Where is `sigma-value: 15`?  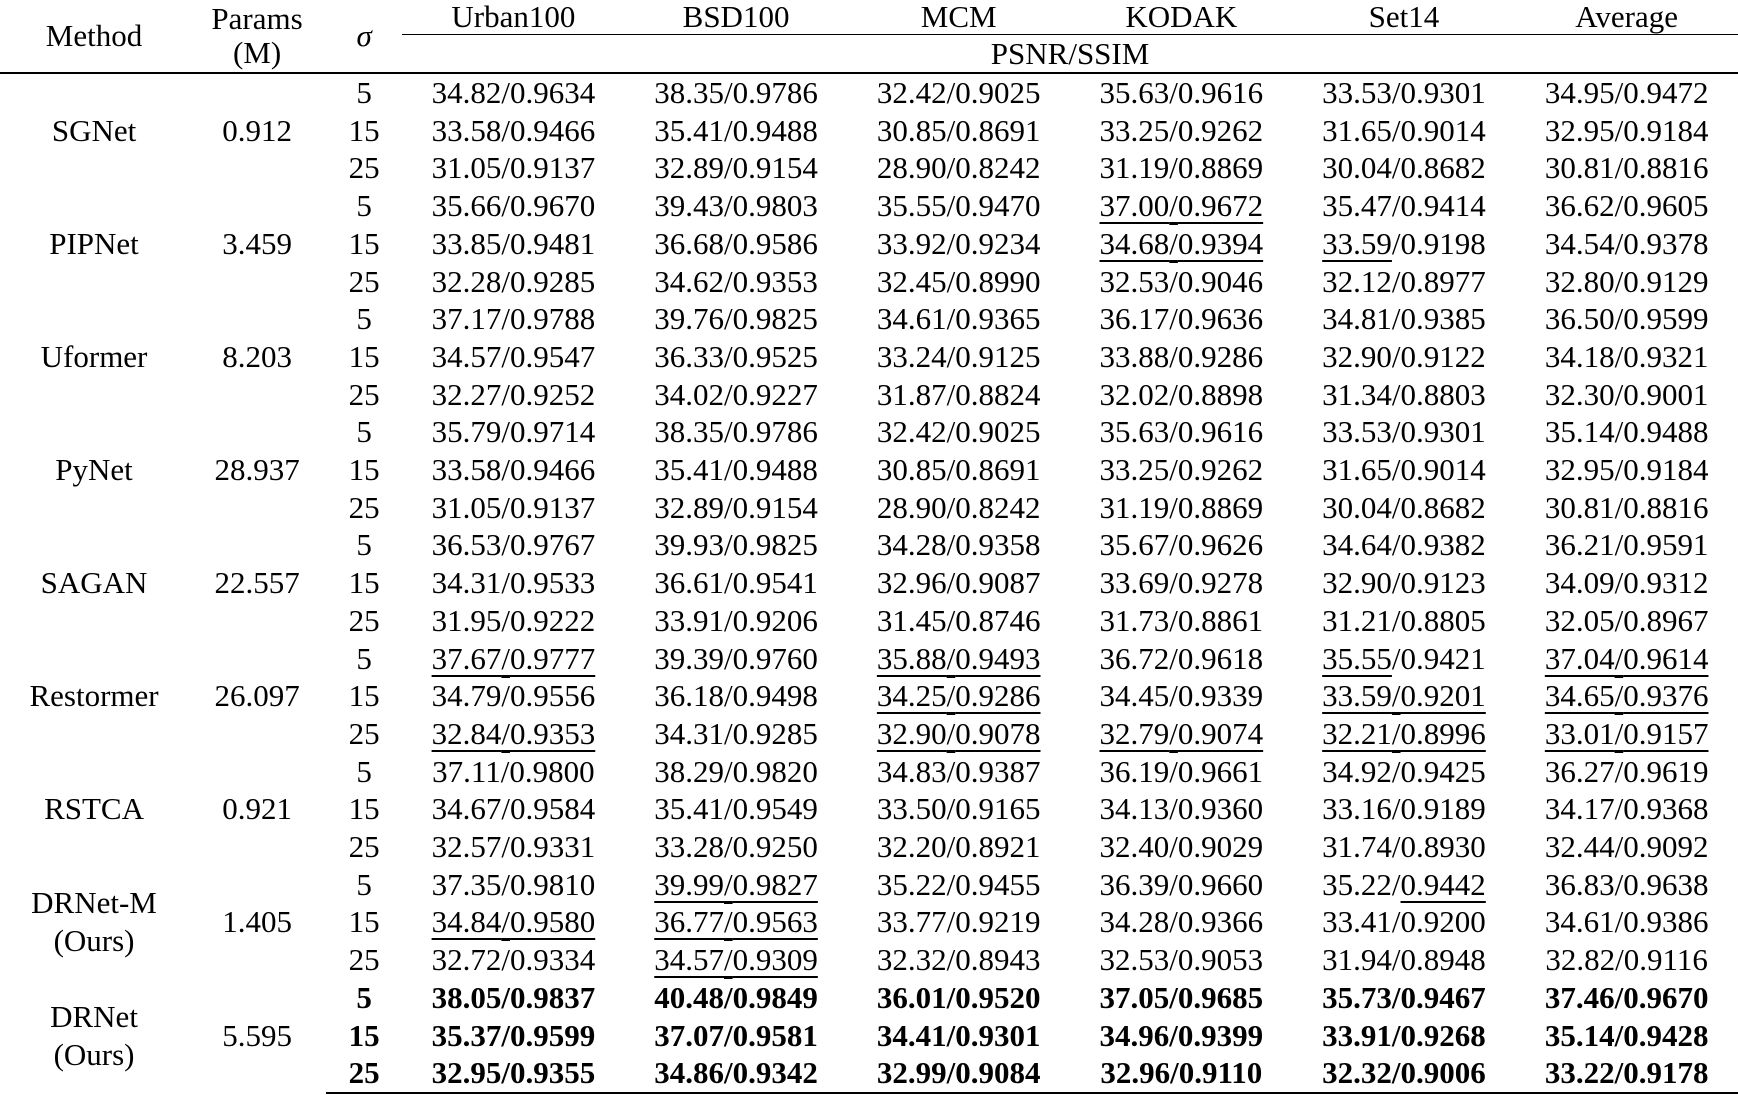 sigma-value: 15 is located at coordinates (364, 470).